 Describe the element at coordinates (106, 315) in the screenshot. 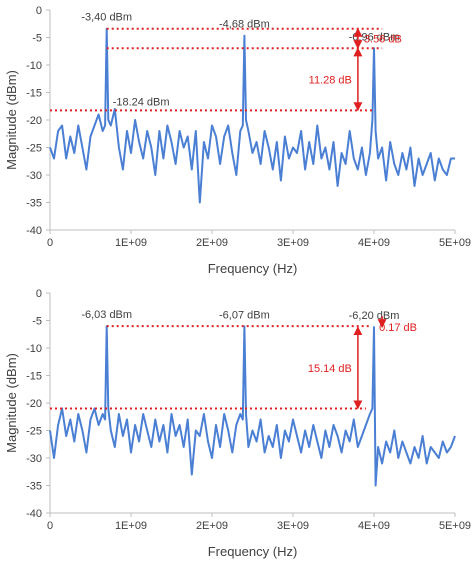

I see `peak-label: -6,03 dBm` at that location.